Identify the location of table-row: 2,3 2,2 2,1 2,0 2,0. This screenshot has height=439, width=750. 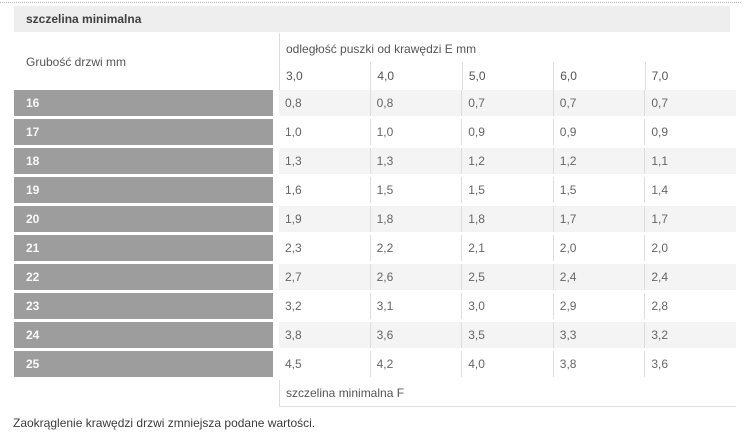
(507, 248).